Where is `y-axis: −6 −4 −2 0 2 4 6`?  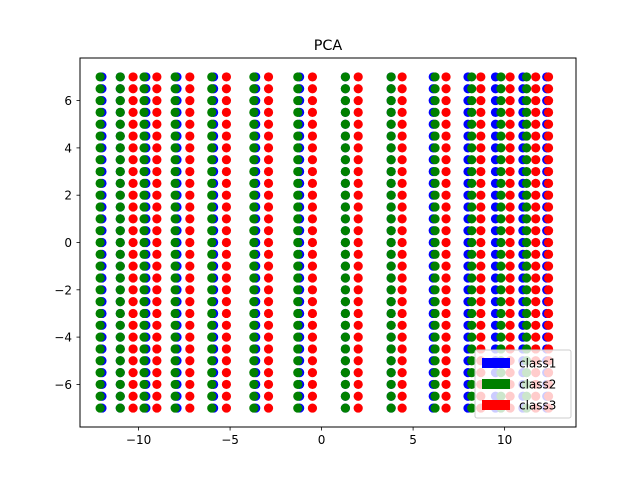
y-axis: −6 −4 −2 0 2 4 6 is located at coordinates (67, 243).